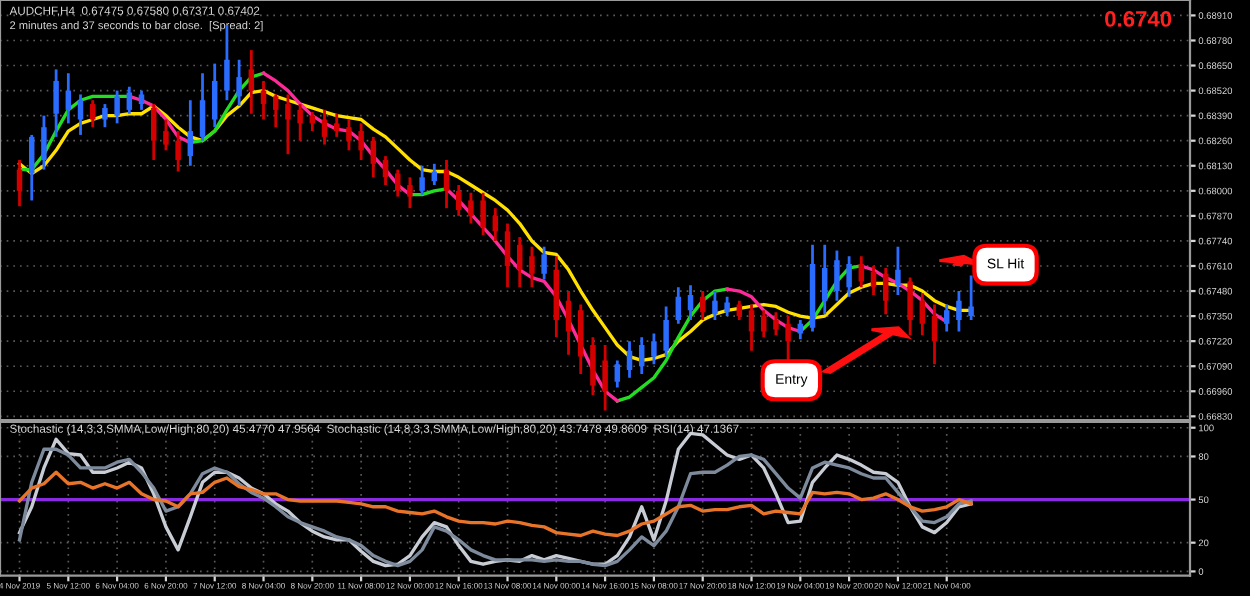 The image size is (1250, 596). What do you see at coordinates (495, 504) in the screenshot?
I see `line-series` at bounding box center [495, 504].